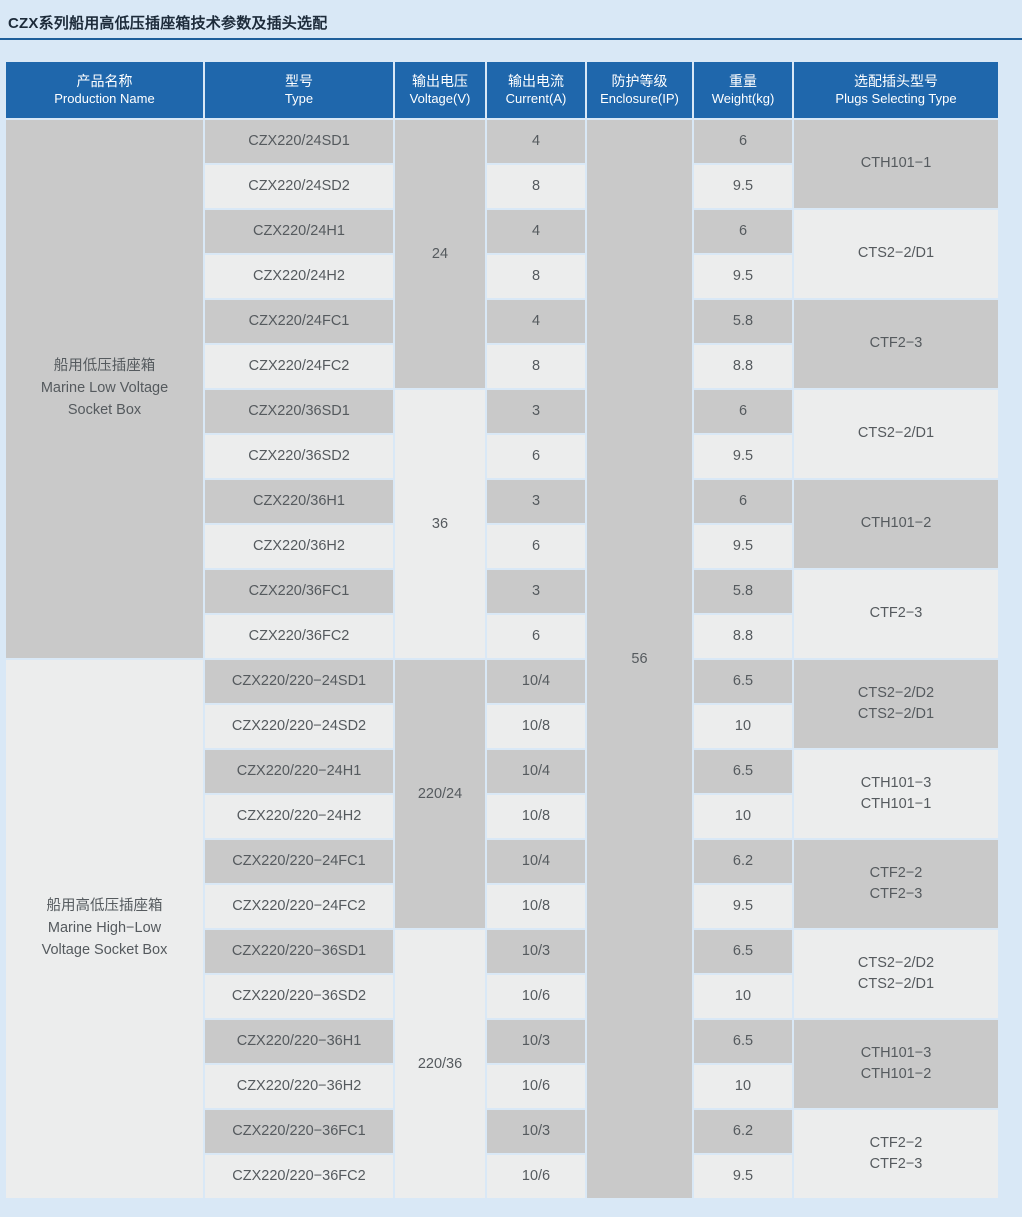  I want to click on type-cell: CZX220/220−24SD1, so click(299, 681).